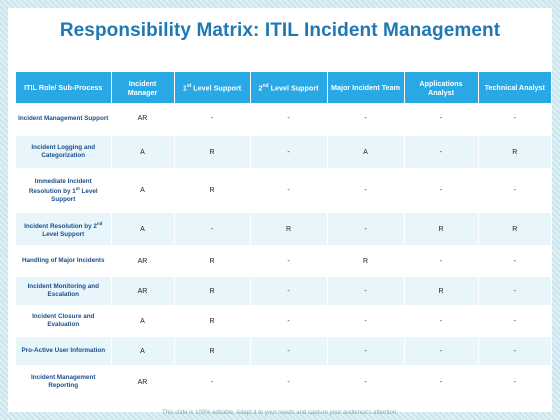 The width and height of the screenshot is (560, 420). Describe the element at coordinates (184, 88) in the screenshot. I see `label-text: 1` at that location.